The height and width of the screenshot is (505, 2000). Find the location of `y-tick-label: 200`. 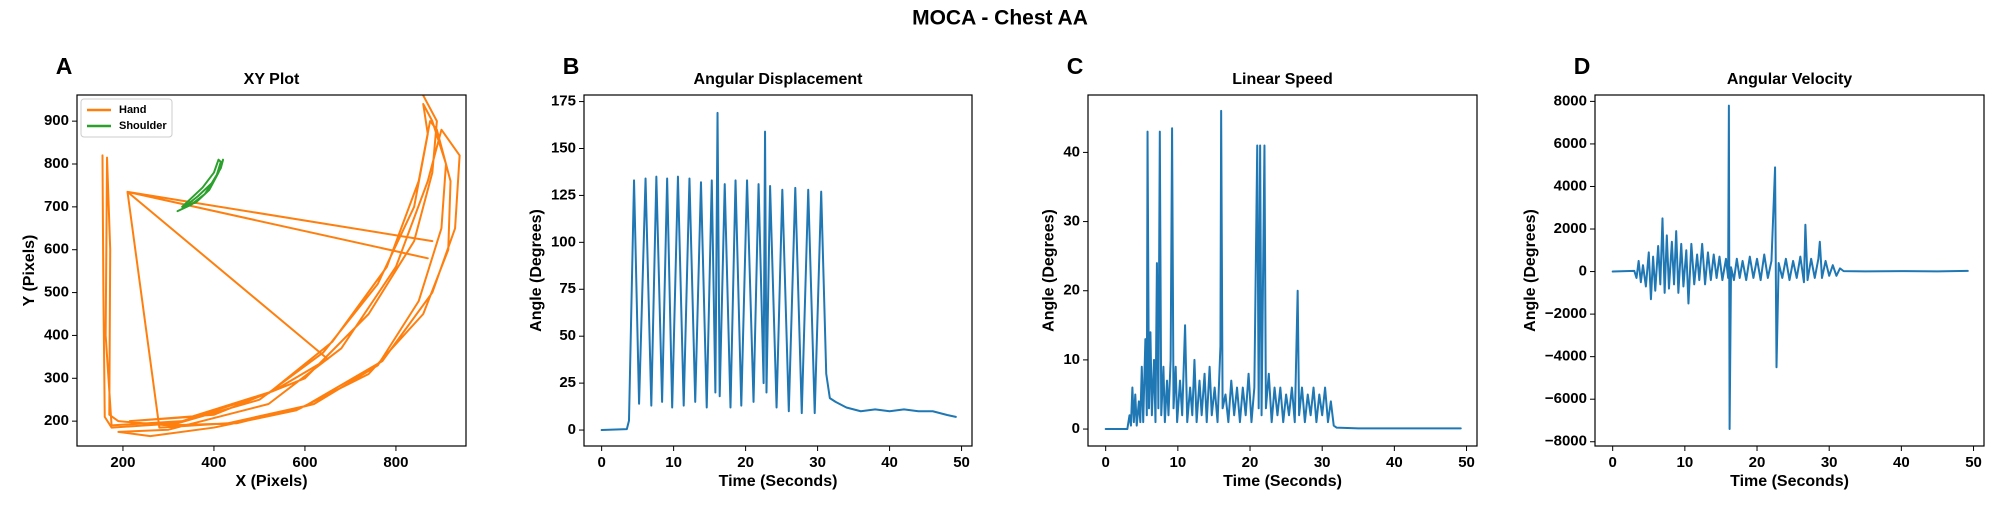

y-tick-label: 200 is located at coordinates (56, 420).